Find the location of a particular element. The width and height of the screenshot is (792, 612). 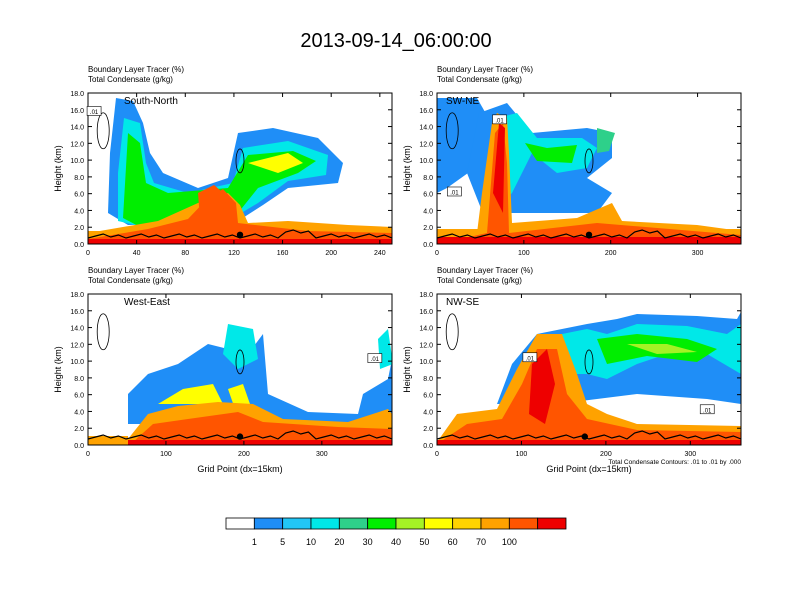

panel-label: NW-SE is located at coordinates (462, 302).